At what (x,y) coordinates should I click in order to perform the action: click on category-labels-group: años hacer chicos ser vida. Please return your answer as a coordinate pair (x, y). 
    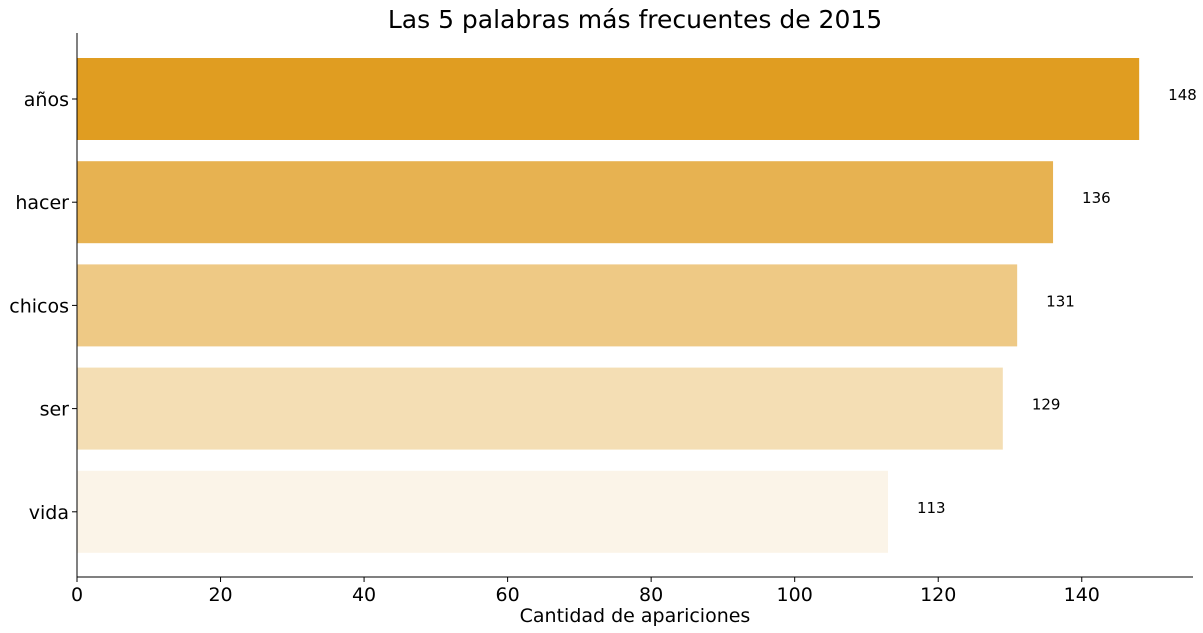
    Looking at the image, I should click on (43, 306).